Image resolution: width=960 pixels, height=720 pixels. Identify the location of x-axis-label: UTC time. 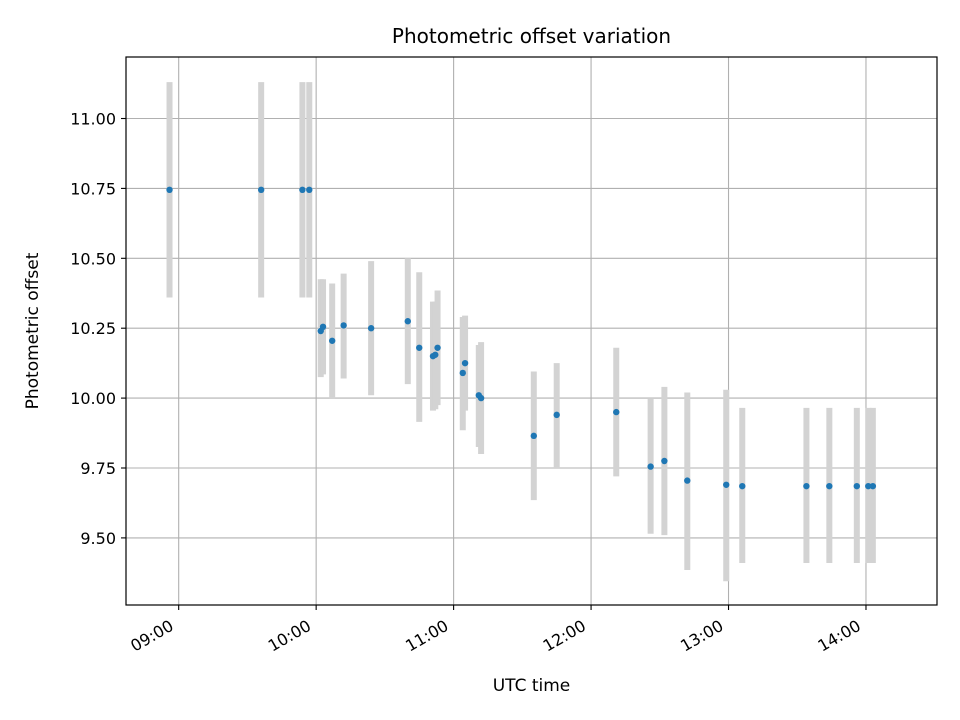
(532, 686).